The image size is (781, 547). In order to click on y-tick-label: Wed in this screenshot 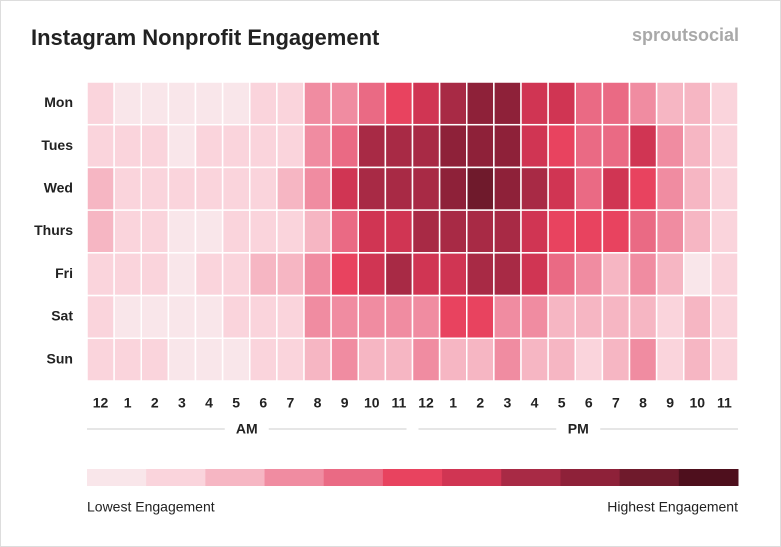, I will do `click(58, 187)`.